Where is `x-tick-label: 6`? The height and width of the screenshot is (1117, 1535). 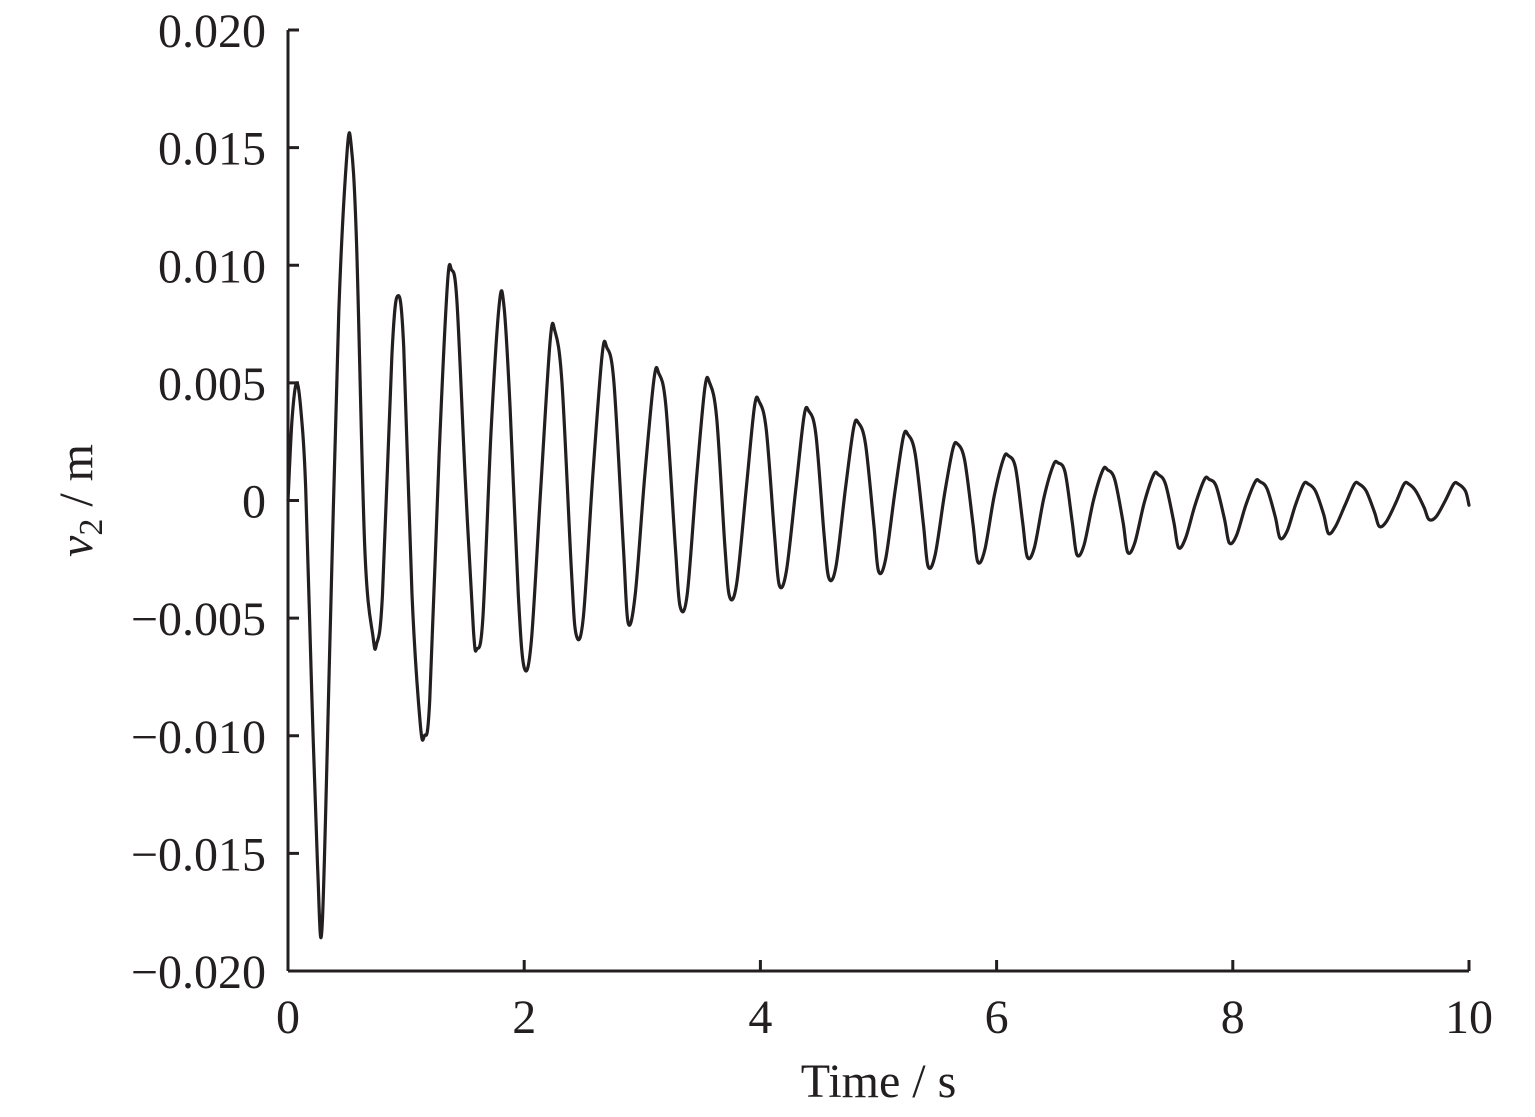
x-tick-label: 6 is located at coordinates (997, 1017).